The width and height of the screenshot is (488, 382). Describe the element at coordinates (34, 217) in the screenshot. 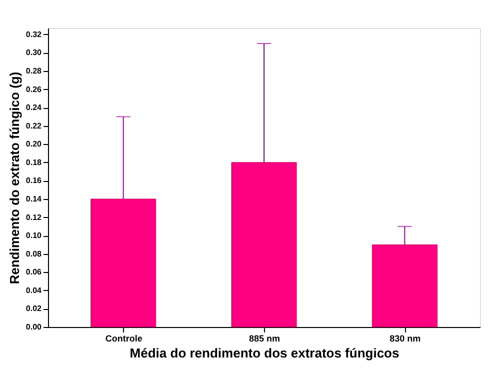

I see `y-tick-label: 0.12` at that location.